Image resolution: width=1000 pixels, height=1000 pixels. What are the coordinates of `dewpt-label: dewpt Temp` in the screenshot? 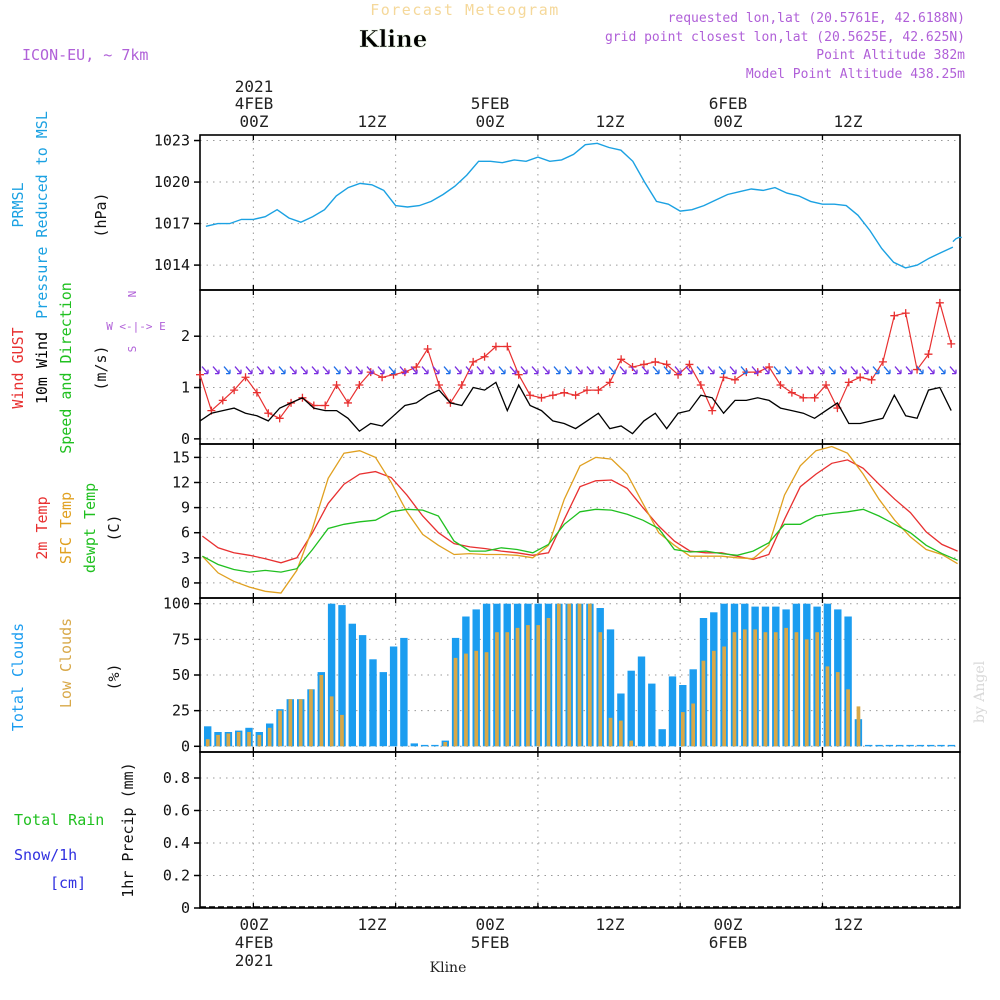 It's located at (90, 528).